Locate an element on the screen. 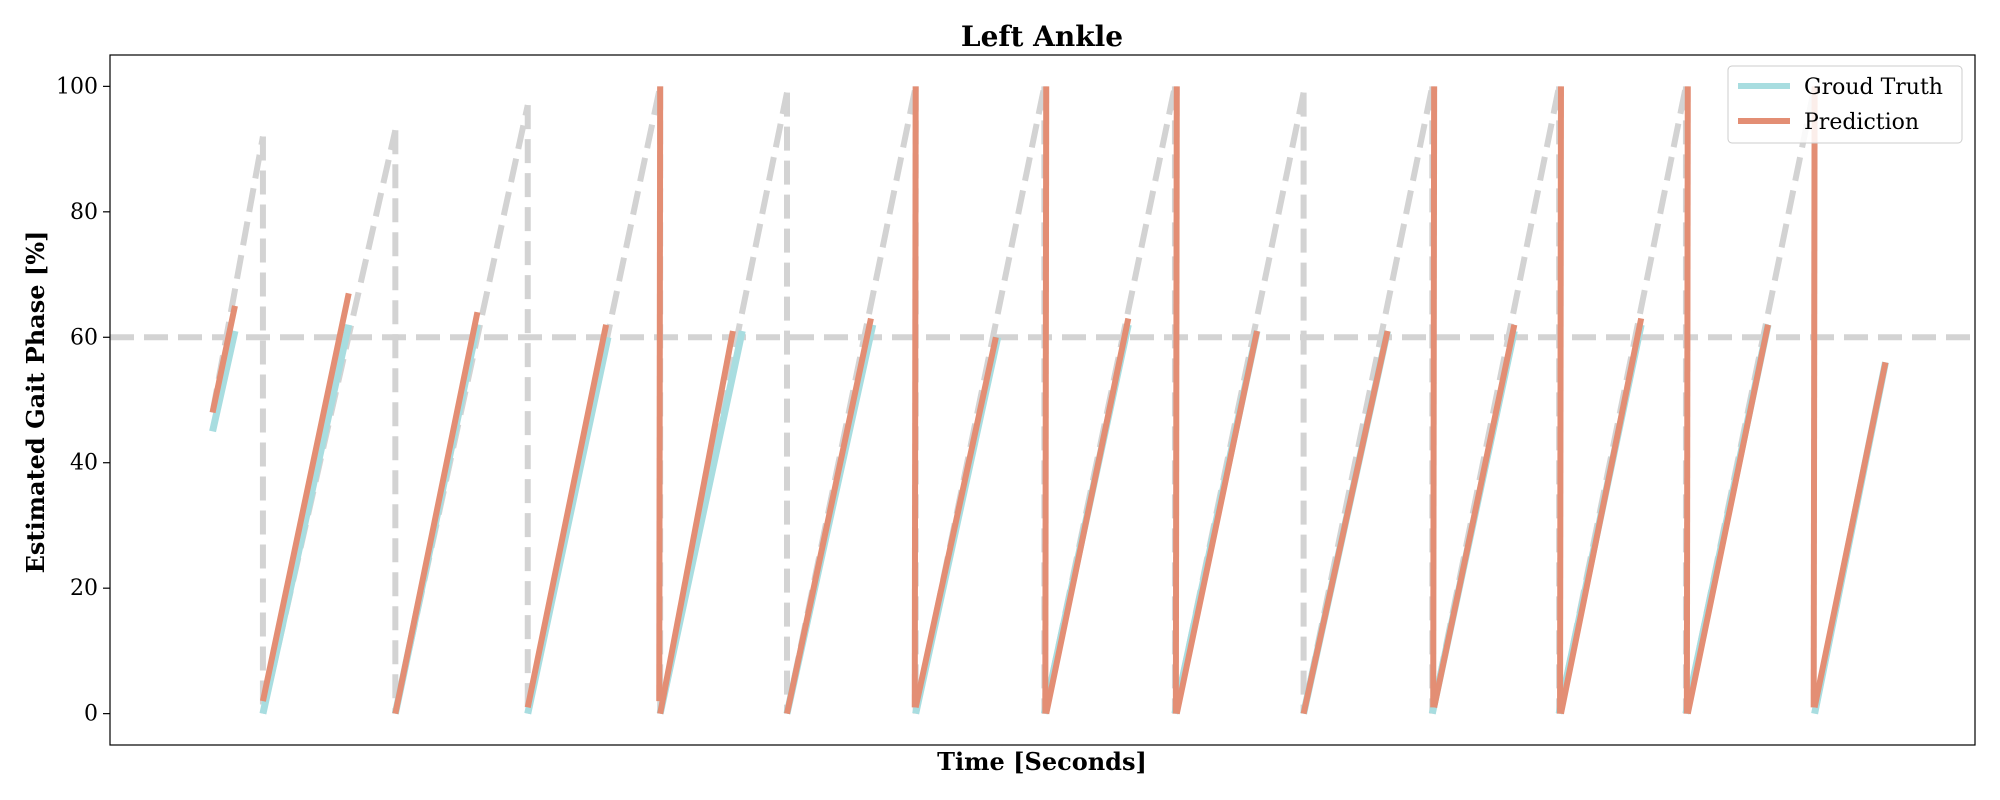 The width and height of the screenshot is (2000, 800). y-tick-label-40: 40 is located at coordinates (84, 463).